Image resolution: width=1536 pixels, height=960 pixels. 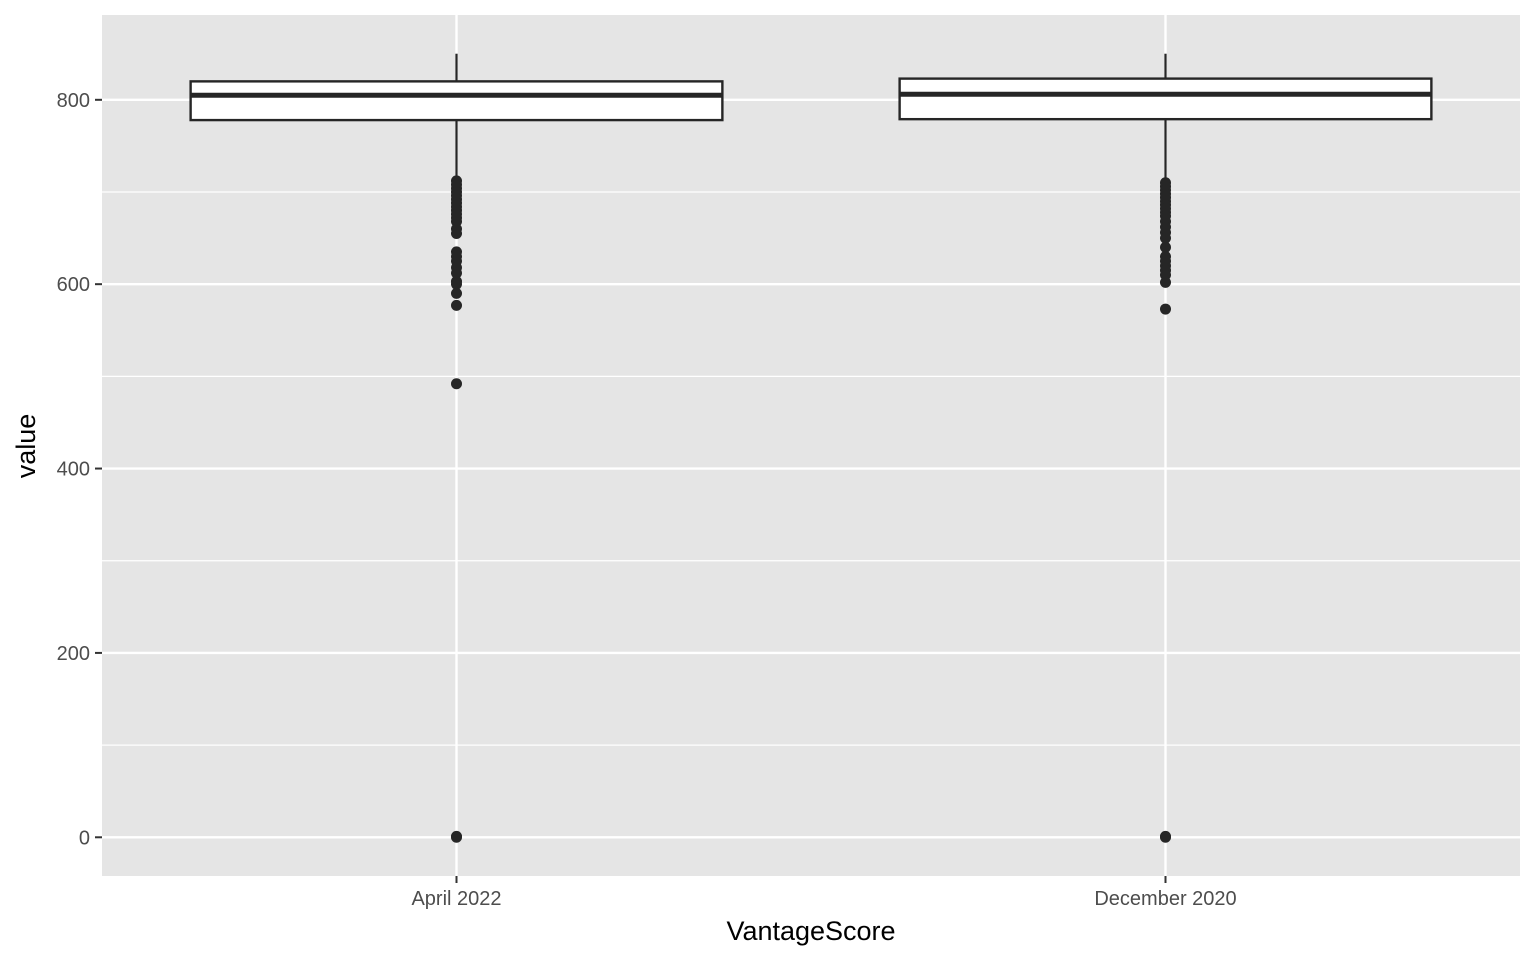 I want to click on x-tick-label: April 2022, so click(x=456, y=899).